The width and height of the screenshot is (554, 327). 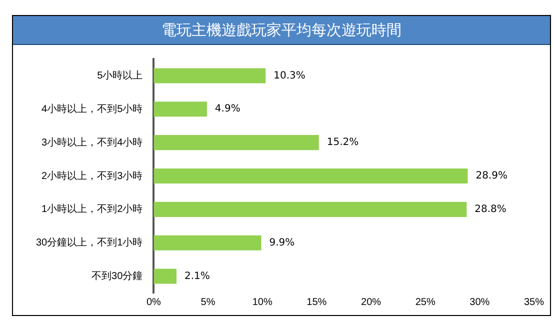 I want to click on x-tick-label: 0%, so click(x=154, y=302).